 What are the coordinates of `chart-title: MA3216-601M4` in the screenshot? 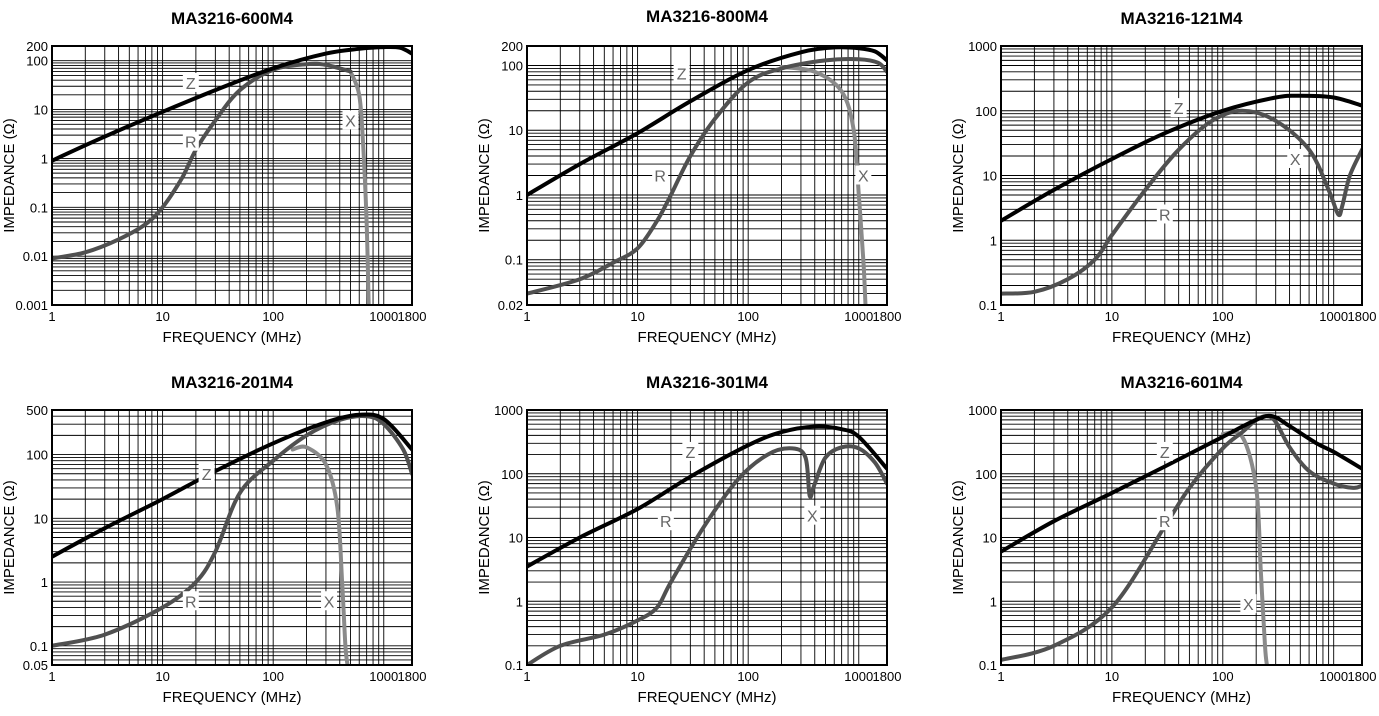 It's located at (1182, 382).